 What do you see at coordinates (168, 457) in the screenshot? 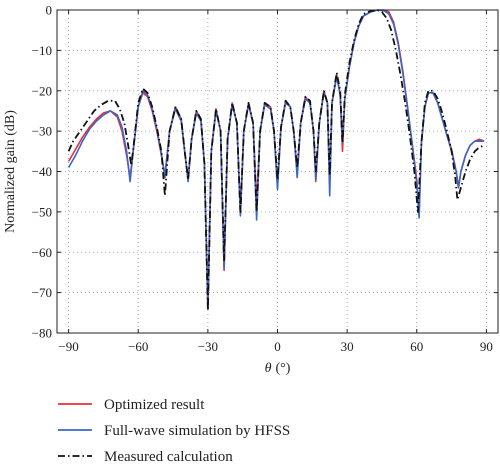
I see `legend-label-3: Measured calculation` at bounding box center [168, 457].